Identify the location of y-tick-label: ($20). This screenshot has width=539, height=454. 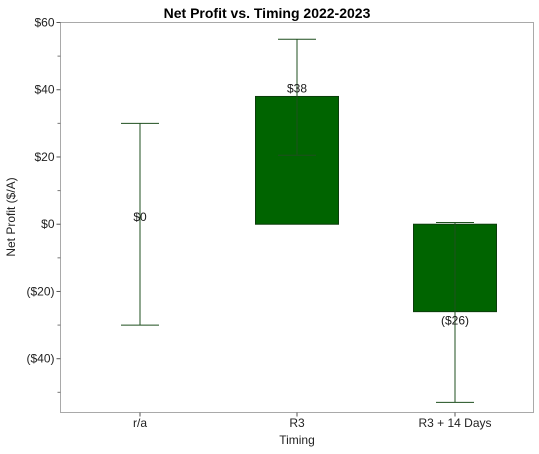
(40, 291).